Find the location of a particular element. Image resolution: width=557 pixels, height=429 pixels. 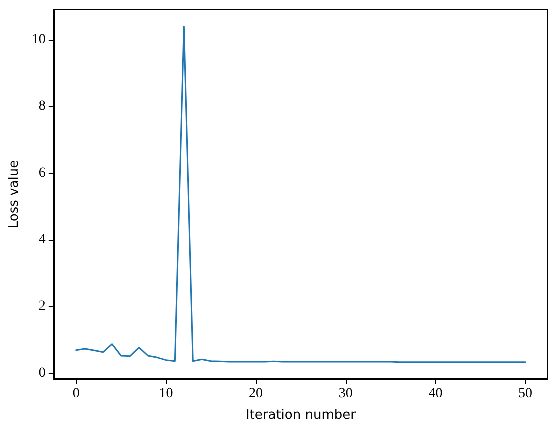

y-tick-label: 2 is located at coordinates (42, 306).